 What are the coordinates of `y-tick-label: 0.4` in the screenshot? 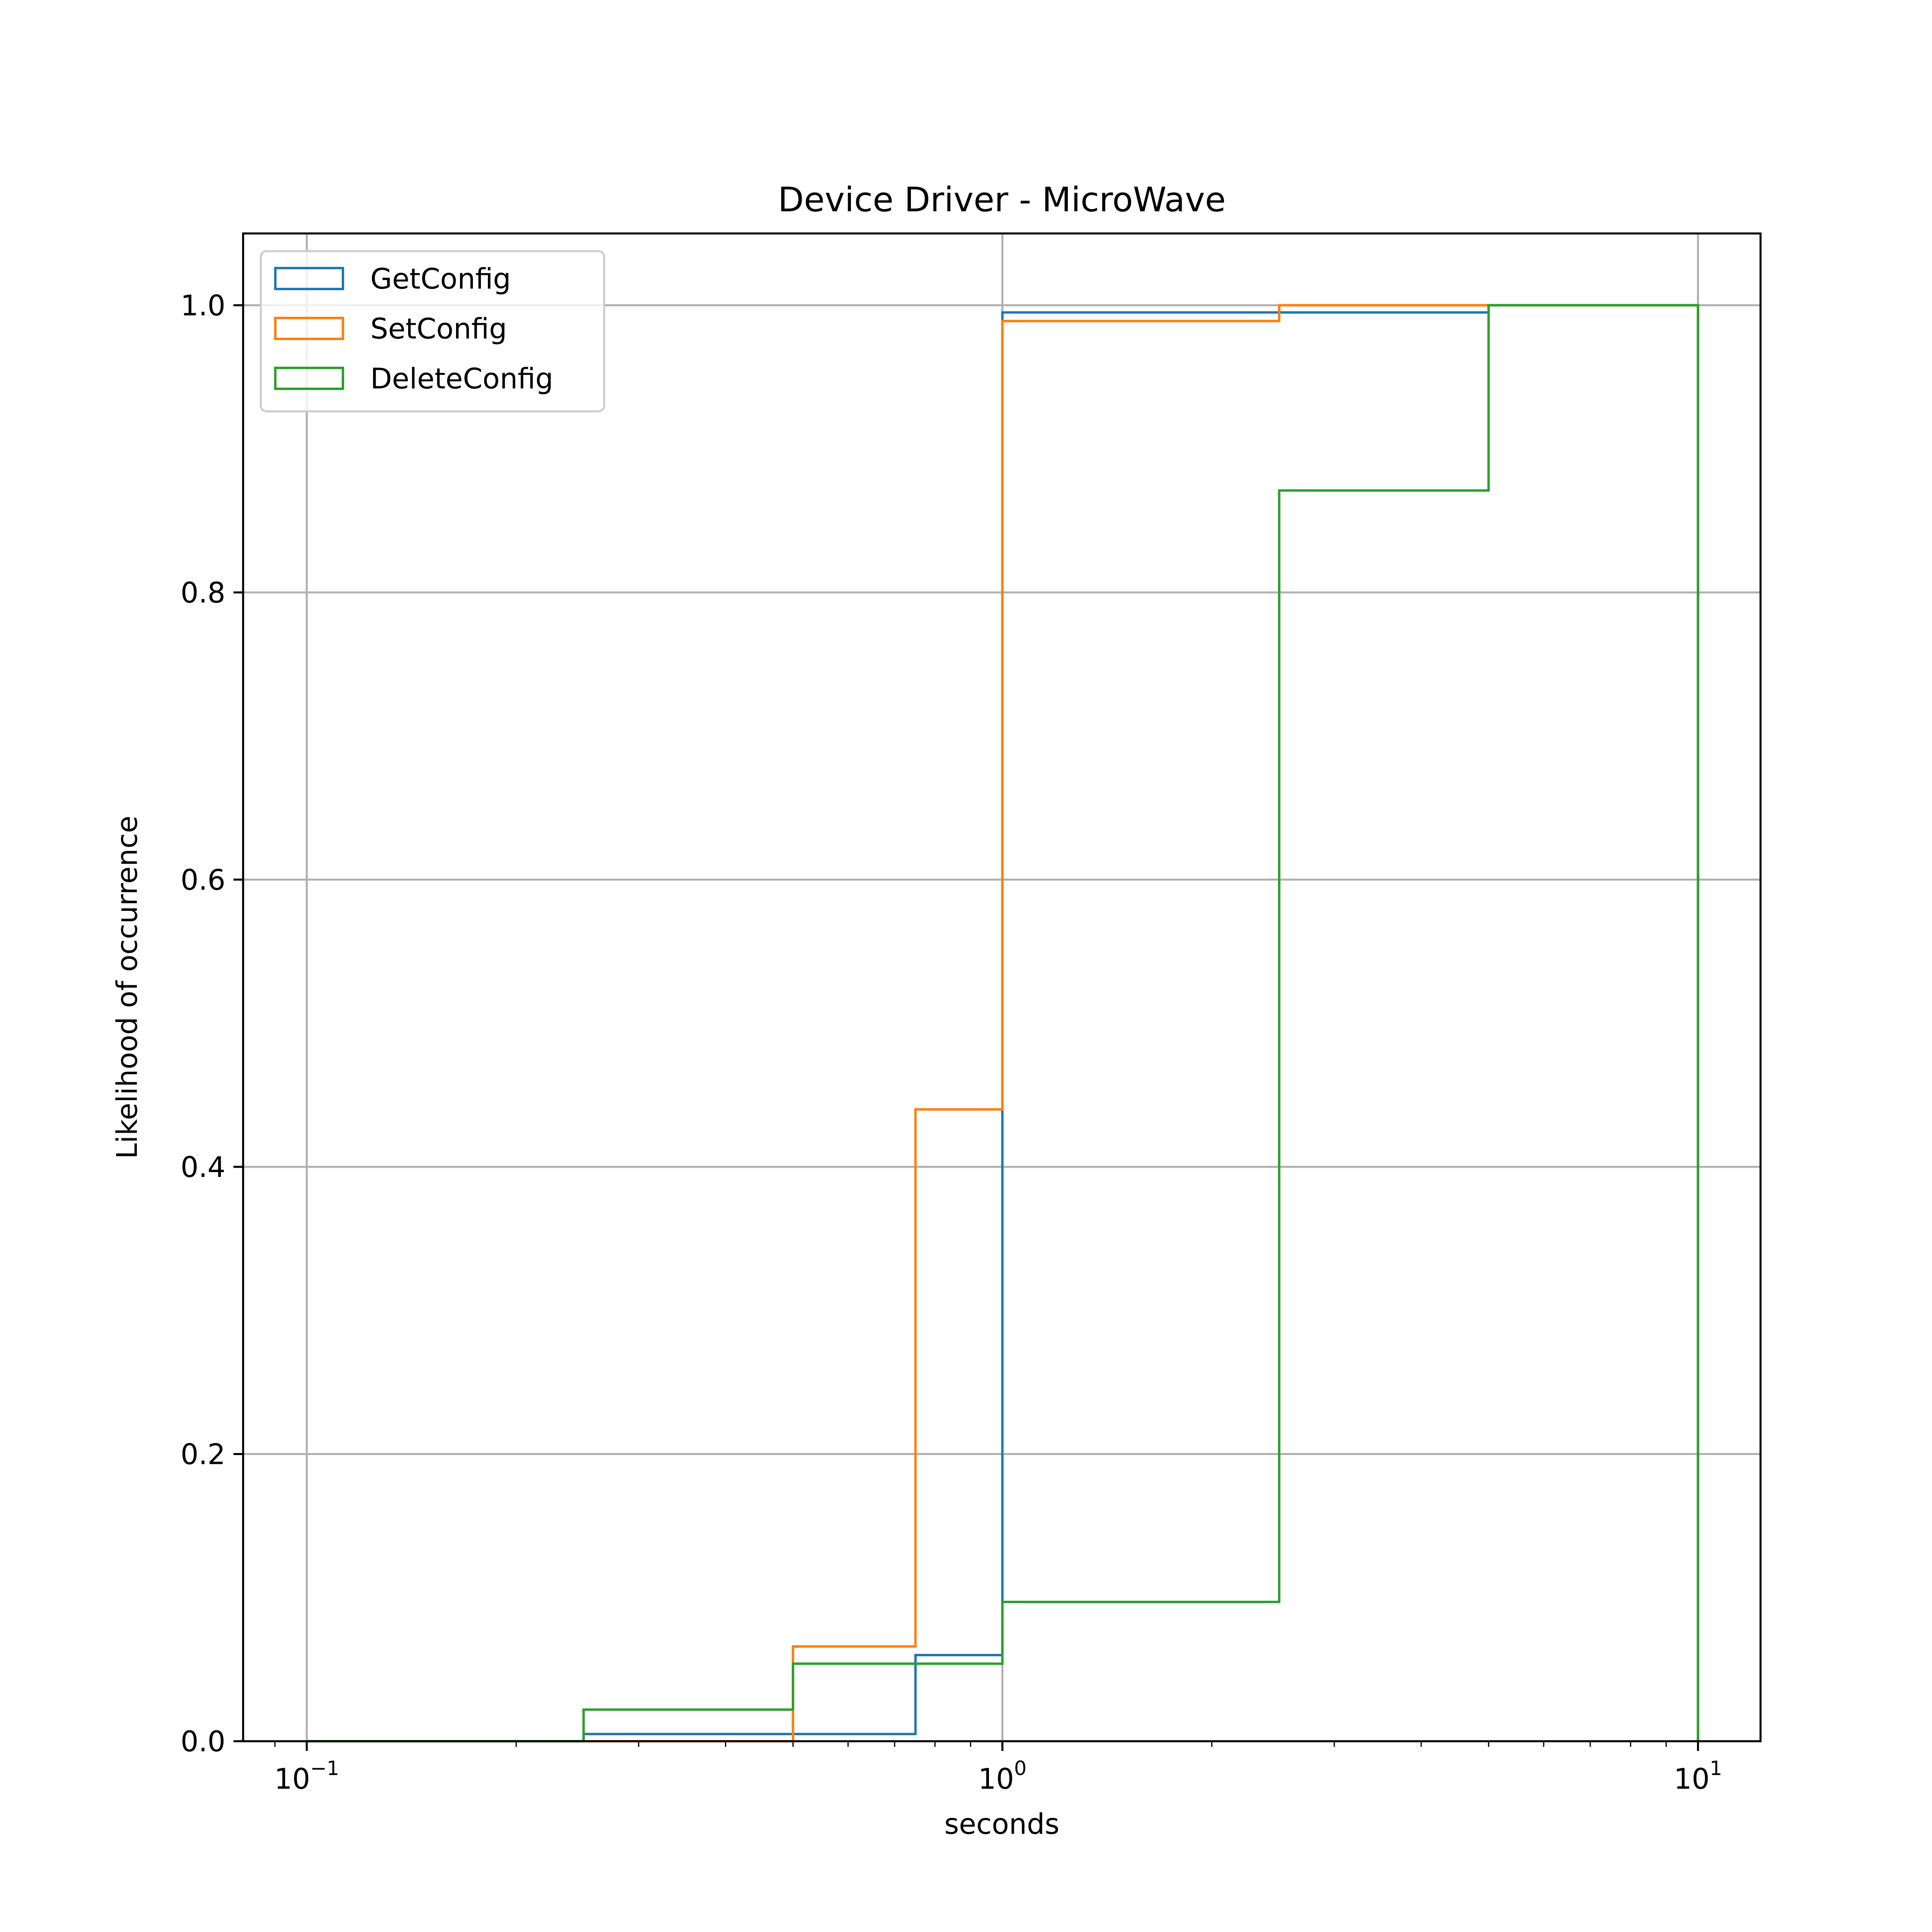 It's located at (203, 1167).